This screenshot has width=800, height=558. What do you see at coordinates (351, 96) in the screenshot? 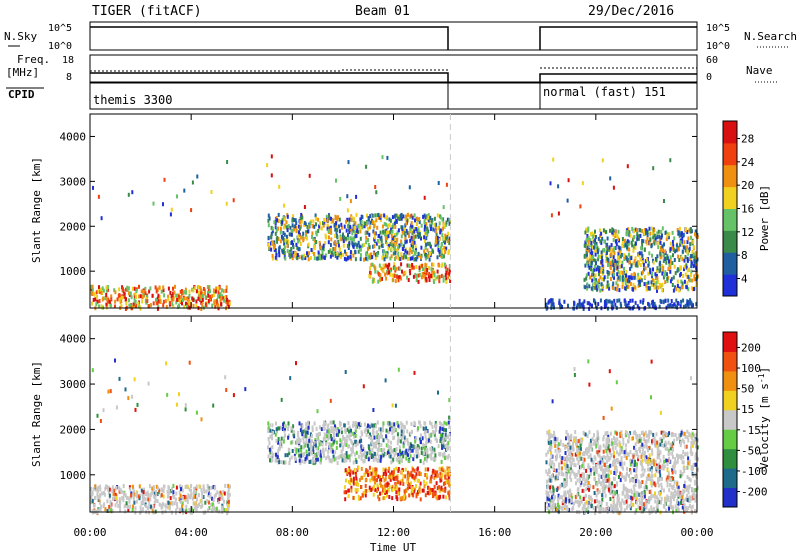
I see `cpid-panel: CPID themis 3300 normal (fast) 151` at bounding box center [351, 96].